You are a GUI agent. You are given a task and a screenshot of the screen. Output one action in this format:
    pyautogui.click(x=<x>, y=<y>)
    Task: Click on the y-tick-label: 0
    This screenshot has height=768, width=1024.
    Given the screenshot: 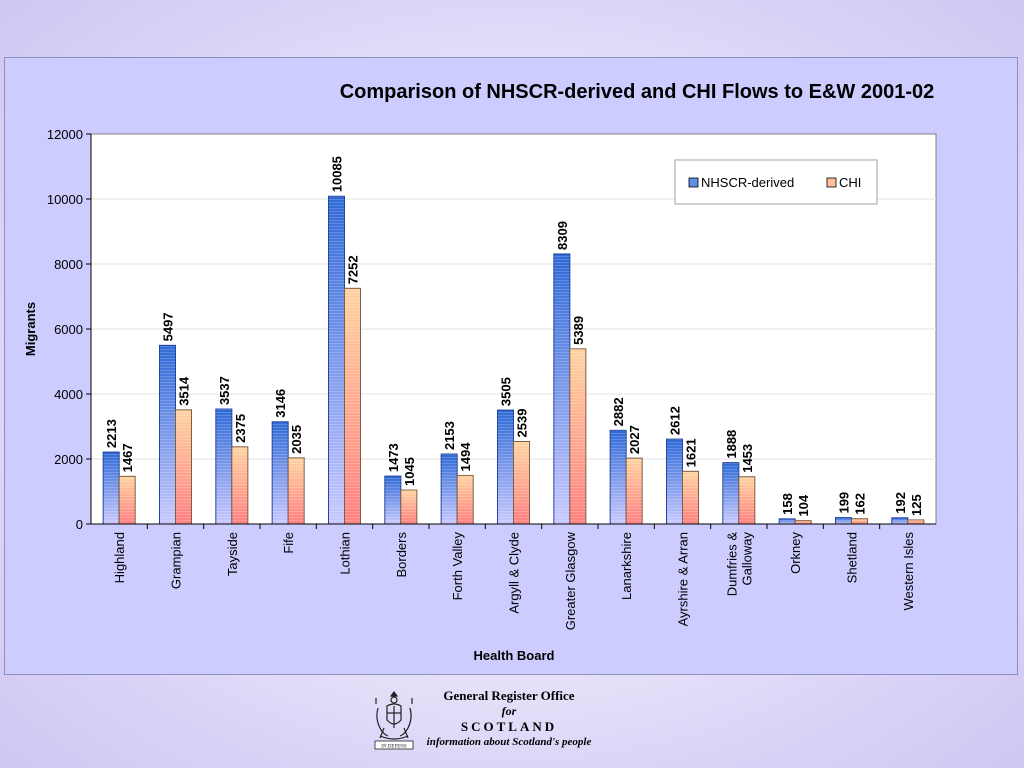 What is the action you would take?
    pyautogui.click(x=79, y=524)
    